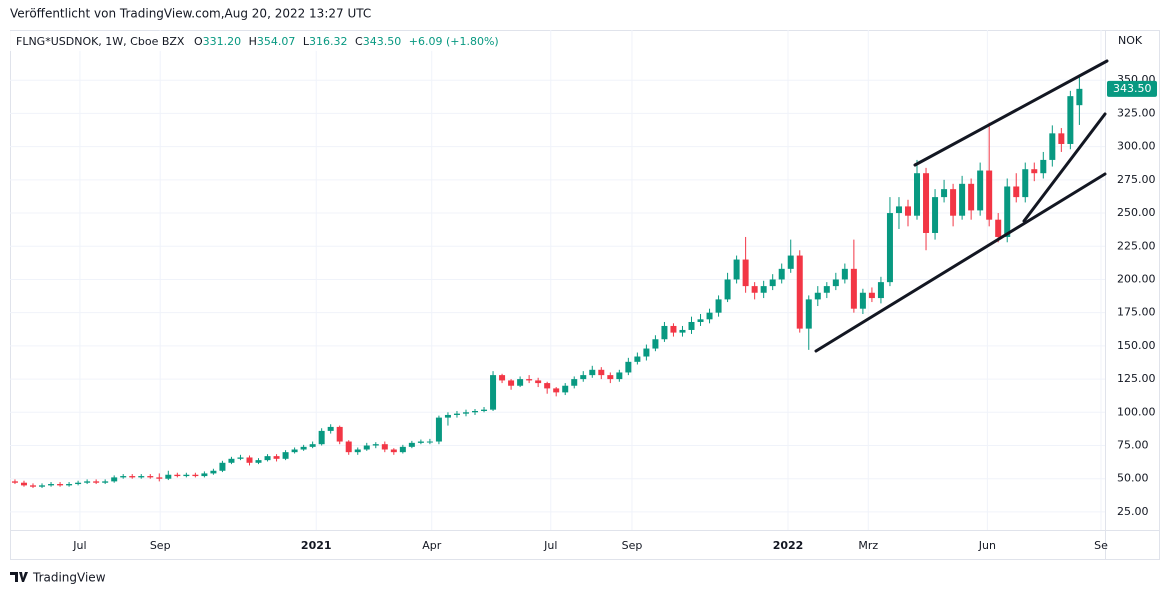 This screenshot has width=1172, height=599. Describe the element at coordinates (1133, 445) in the screenshot. I see `y-tick-label: 75.00` at that location.